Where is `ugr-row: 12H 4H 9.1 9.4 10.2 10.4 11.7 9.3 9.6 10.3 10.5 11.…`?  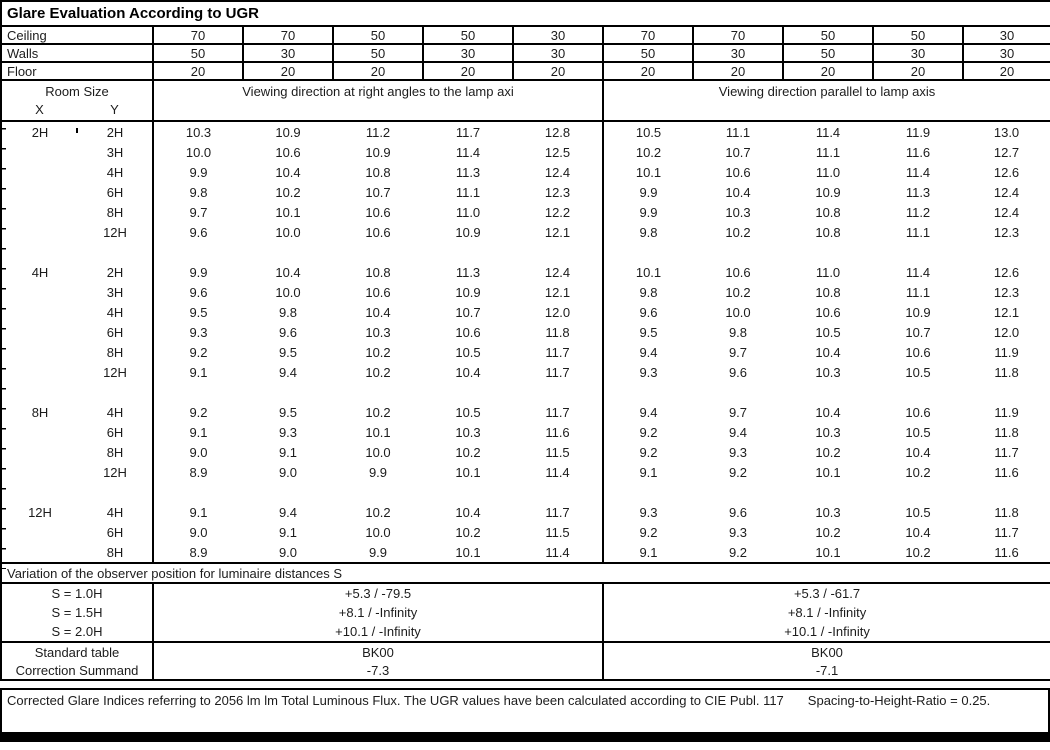 ugr-row: 12H 4H 9.1 9.4 10.2 10.4 11.7 9.3 9.6 10.3 10.5 11.… is located at coordinates (525, 512).